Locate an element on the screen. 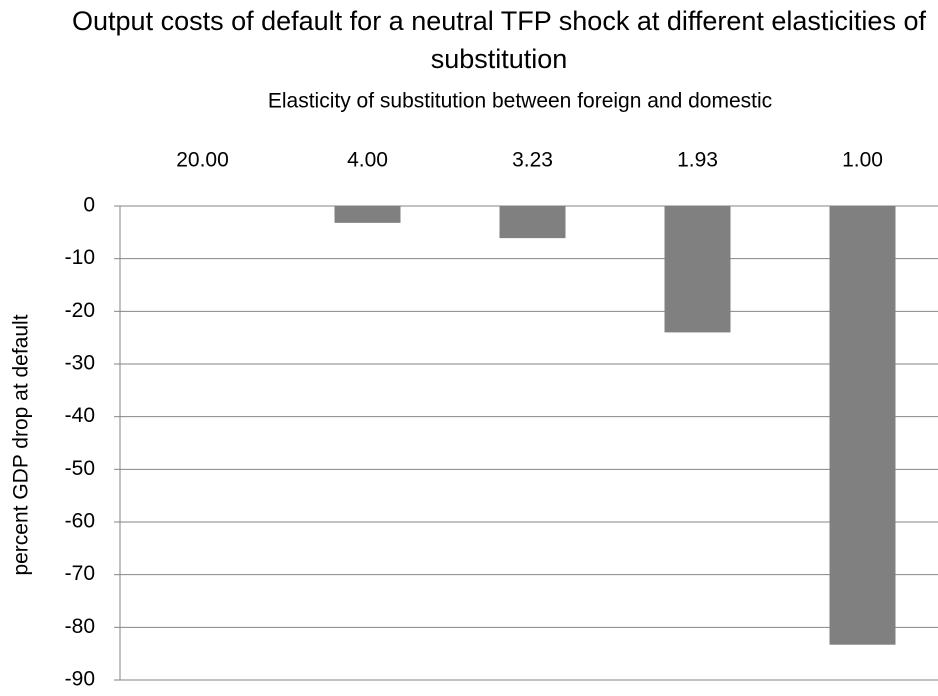 The height and width of the screenshot is (696, 938). x-tick-label: 3.23 is located at coordinates (532, 160).